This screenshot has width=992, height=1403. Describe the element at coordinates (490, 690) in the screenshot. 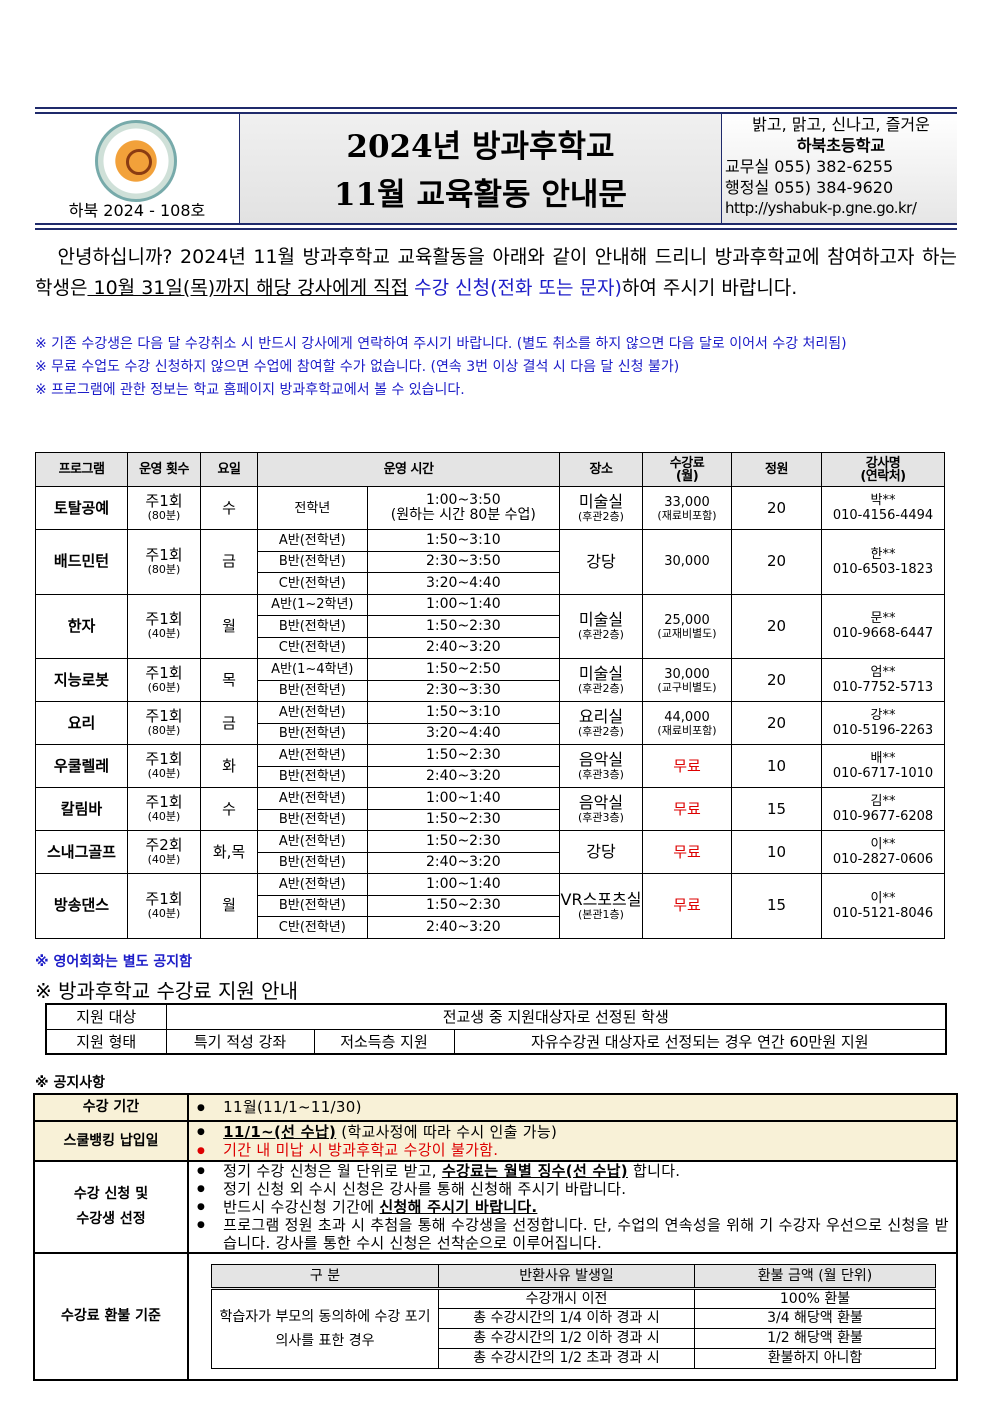

I see `table-row: B반(전학년) 2:30~3:30` at that location.